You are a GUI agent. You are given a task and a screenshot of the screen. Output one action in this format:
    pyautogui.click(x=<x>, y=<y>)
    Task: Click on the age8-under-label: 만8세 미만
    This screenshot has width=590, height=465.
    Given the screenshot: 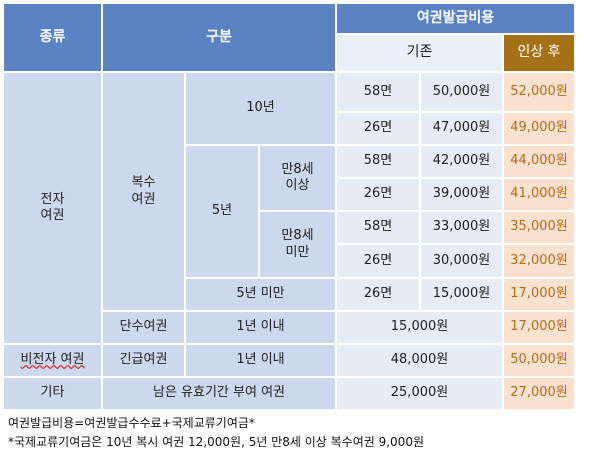 What is the action you would take?
    pyautogui.click(x=297, y=244)
    